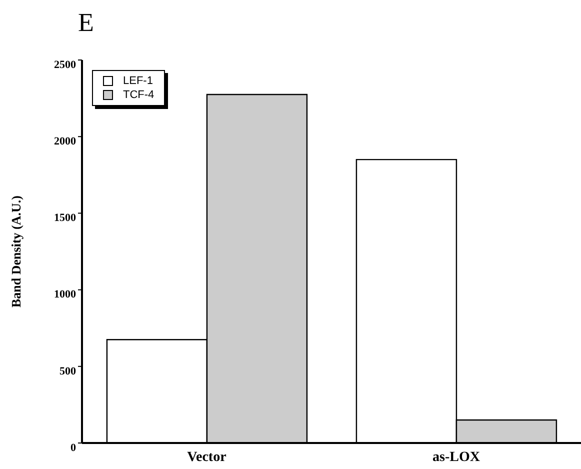  Describe the element at coordinates (16, 252) in the screenshot. I see `y-axis-title: Band Density (A.U.)` at that location.